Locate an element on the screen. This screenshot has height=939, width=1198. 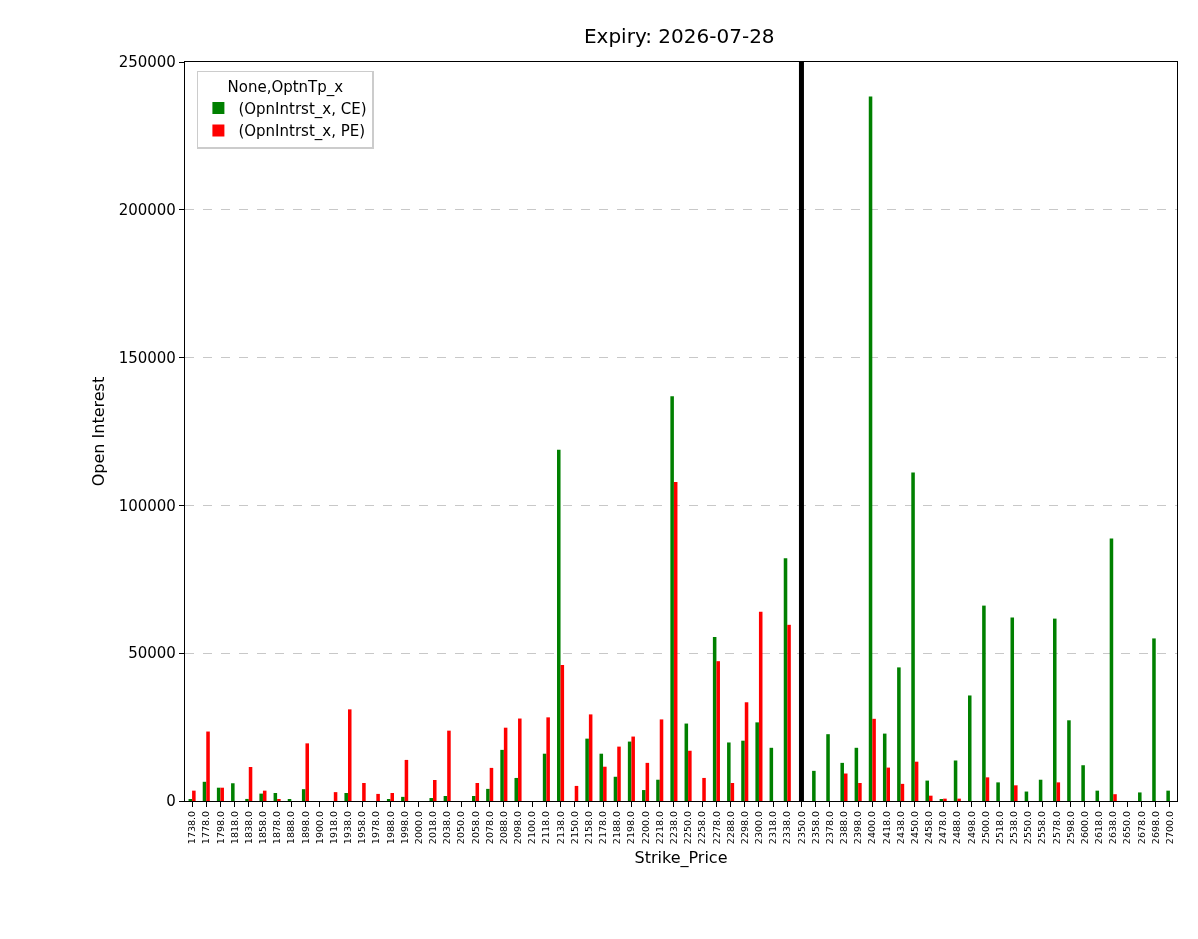
y-tick-label: 0 is located at coordinates (171, 801).